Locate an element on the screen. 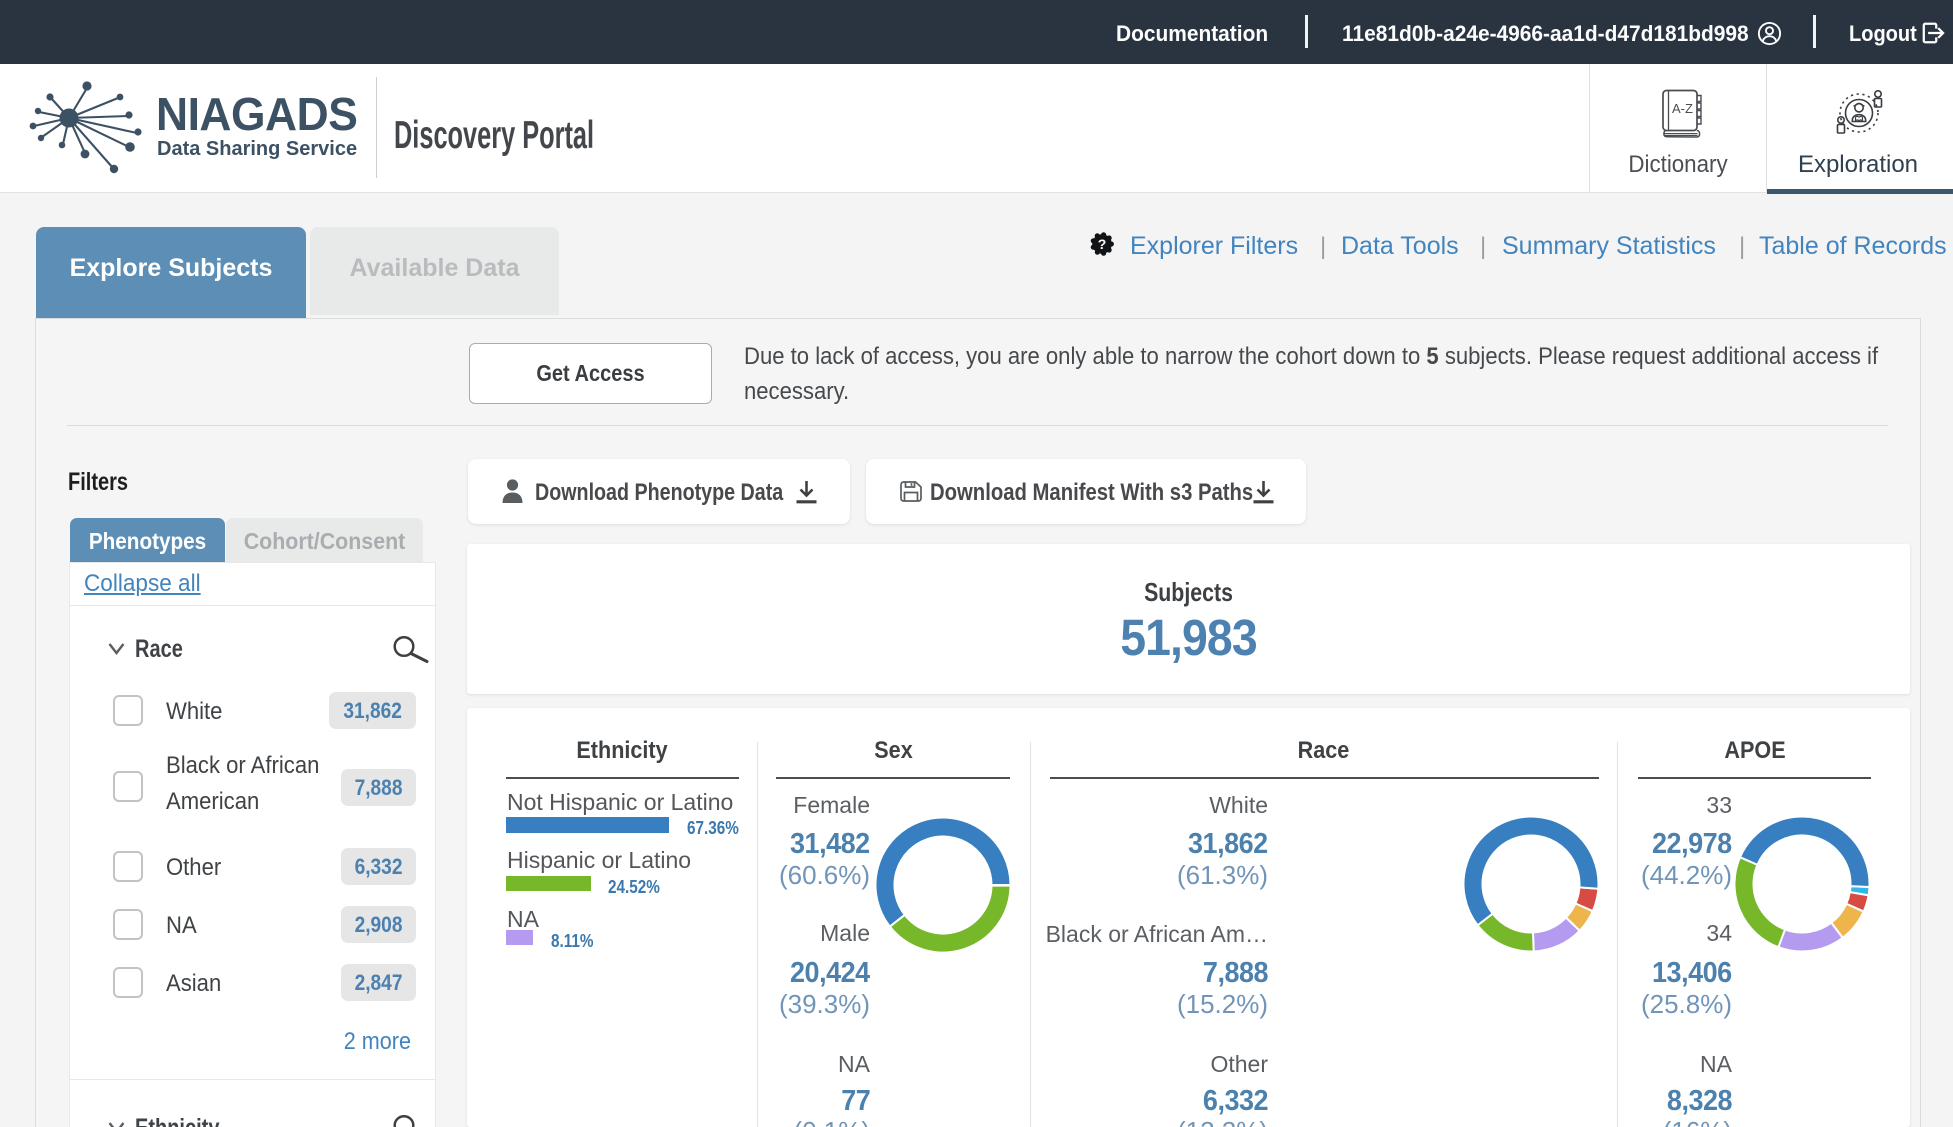  svg-text: A-Z is located at coordinates (1682, 108).